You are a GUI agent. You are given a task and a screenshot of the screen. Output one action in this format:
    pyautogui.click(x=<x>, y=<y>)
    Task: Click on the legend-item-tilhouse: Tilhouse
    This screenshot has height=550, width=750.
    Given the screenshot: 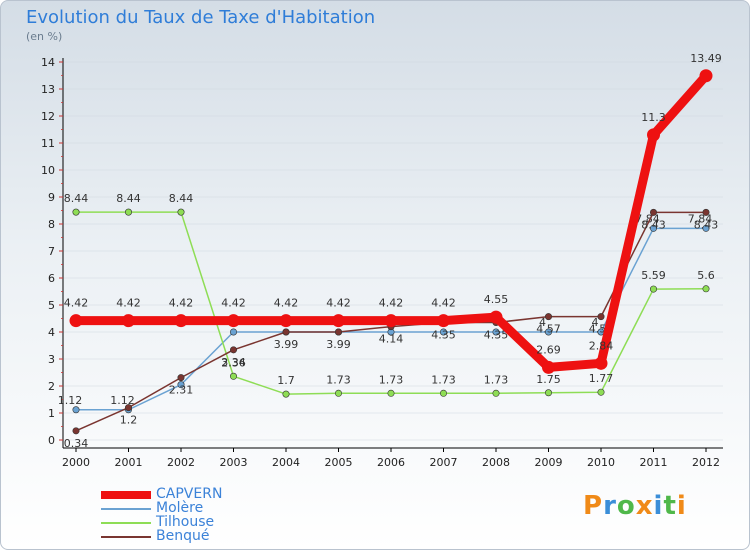 What is the action you would take?
    pyautogui.click(x=211, y=522)
    